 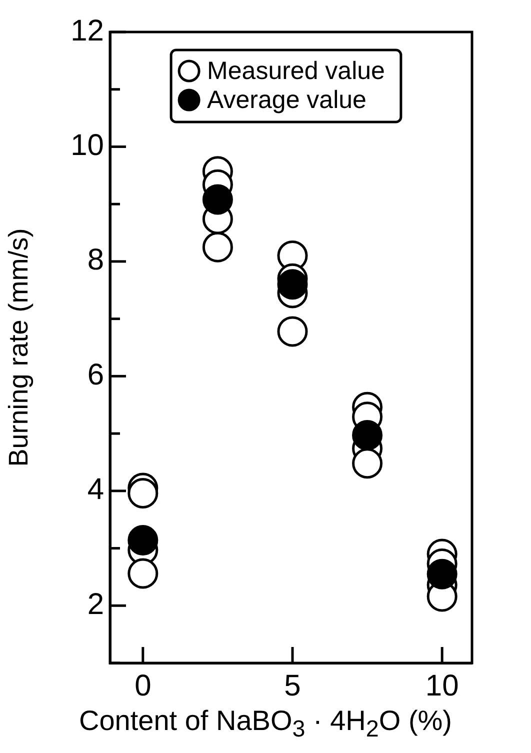 What do you see at coordinates (442, 685) in the screenshot?
I see `x-tick-label: 10` at bounding box center [442, 685].